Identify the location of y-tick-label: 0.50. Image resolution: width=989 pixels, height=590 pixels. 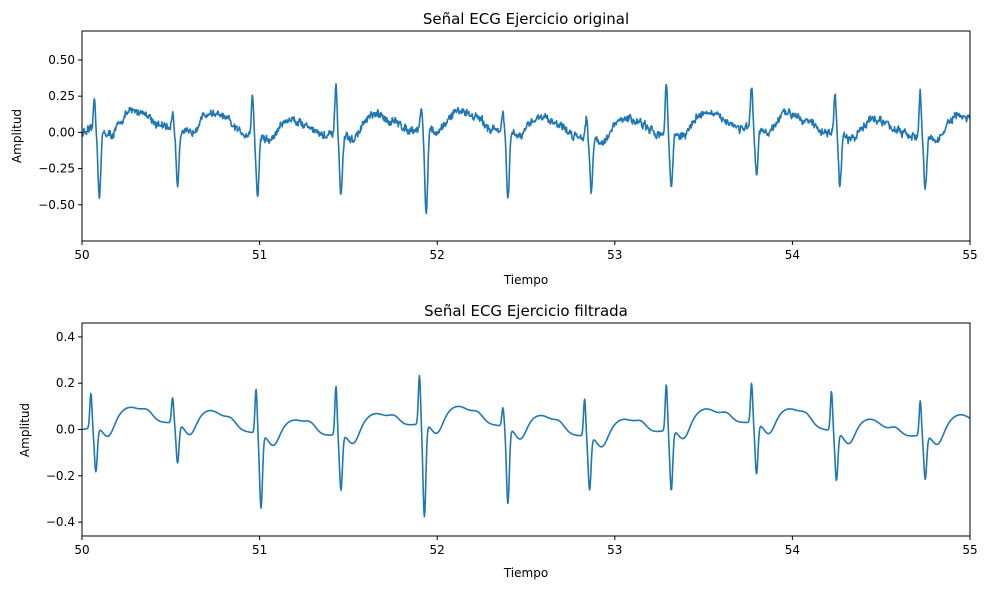
(61, 60).